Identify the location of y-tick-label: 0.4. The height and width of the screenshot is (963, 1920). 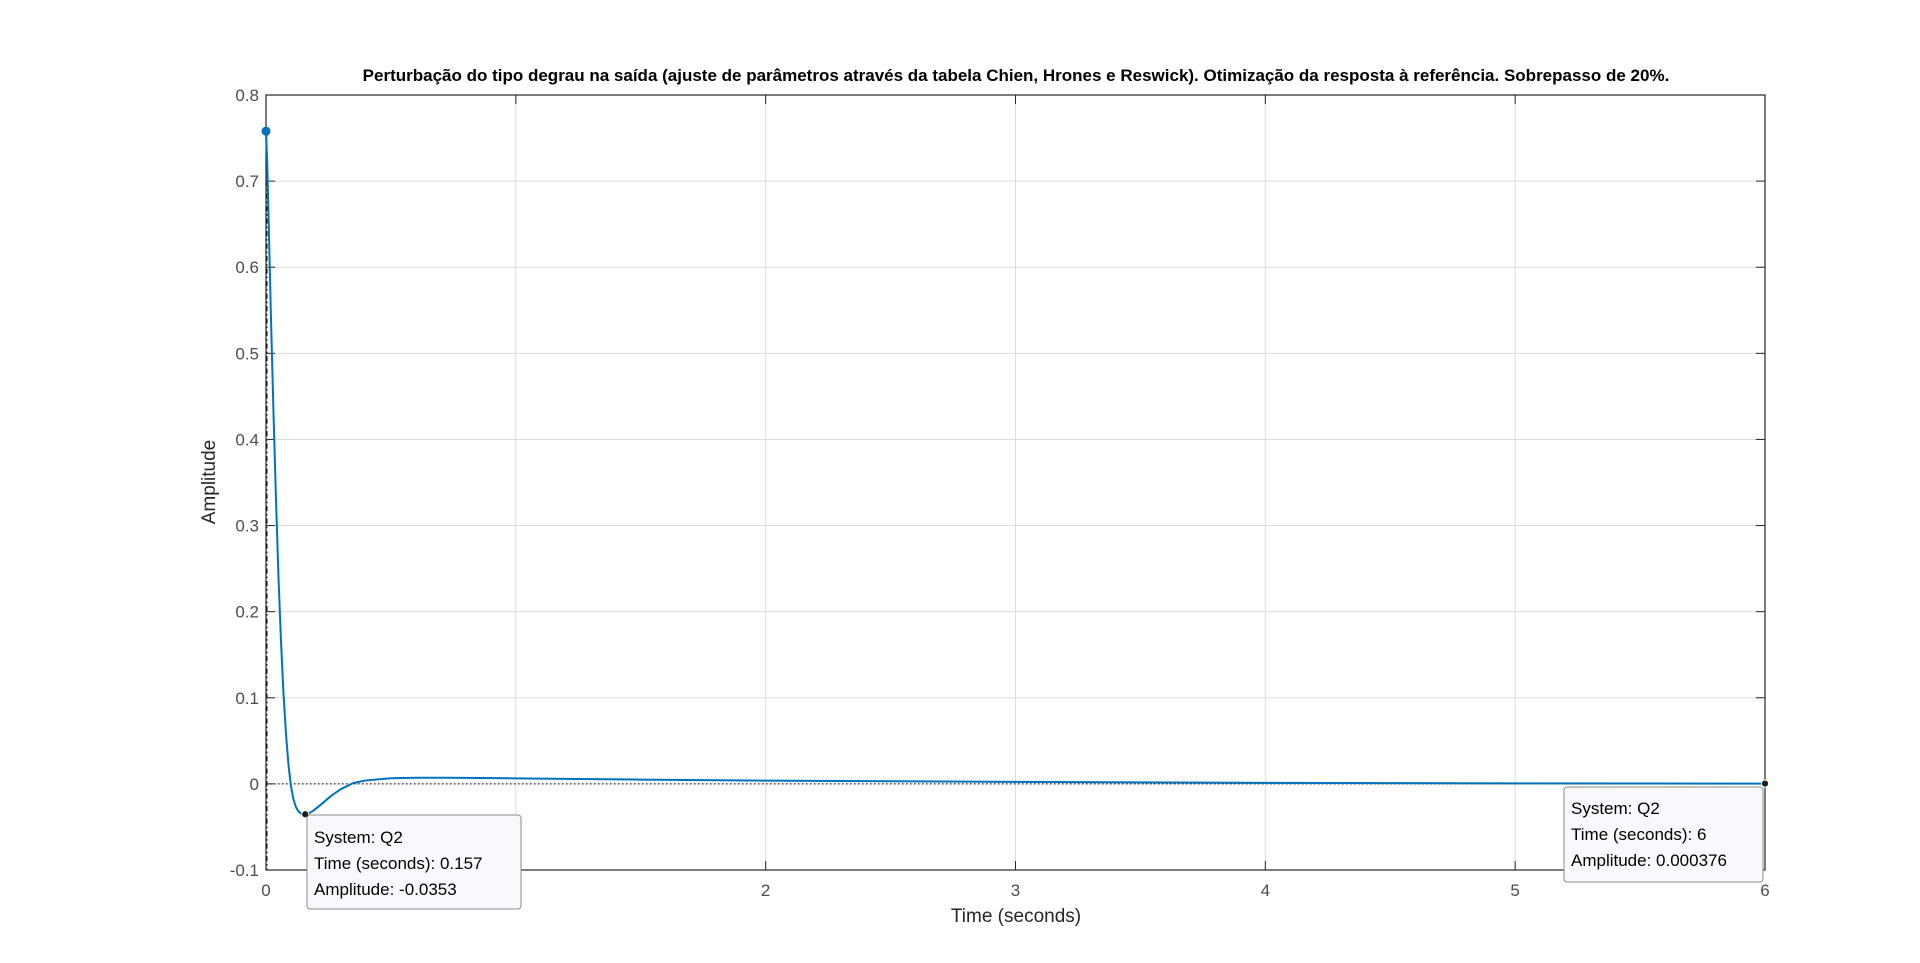
(247, 439).